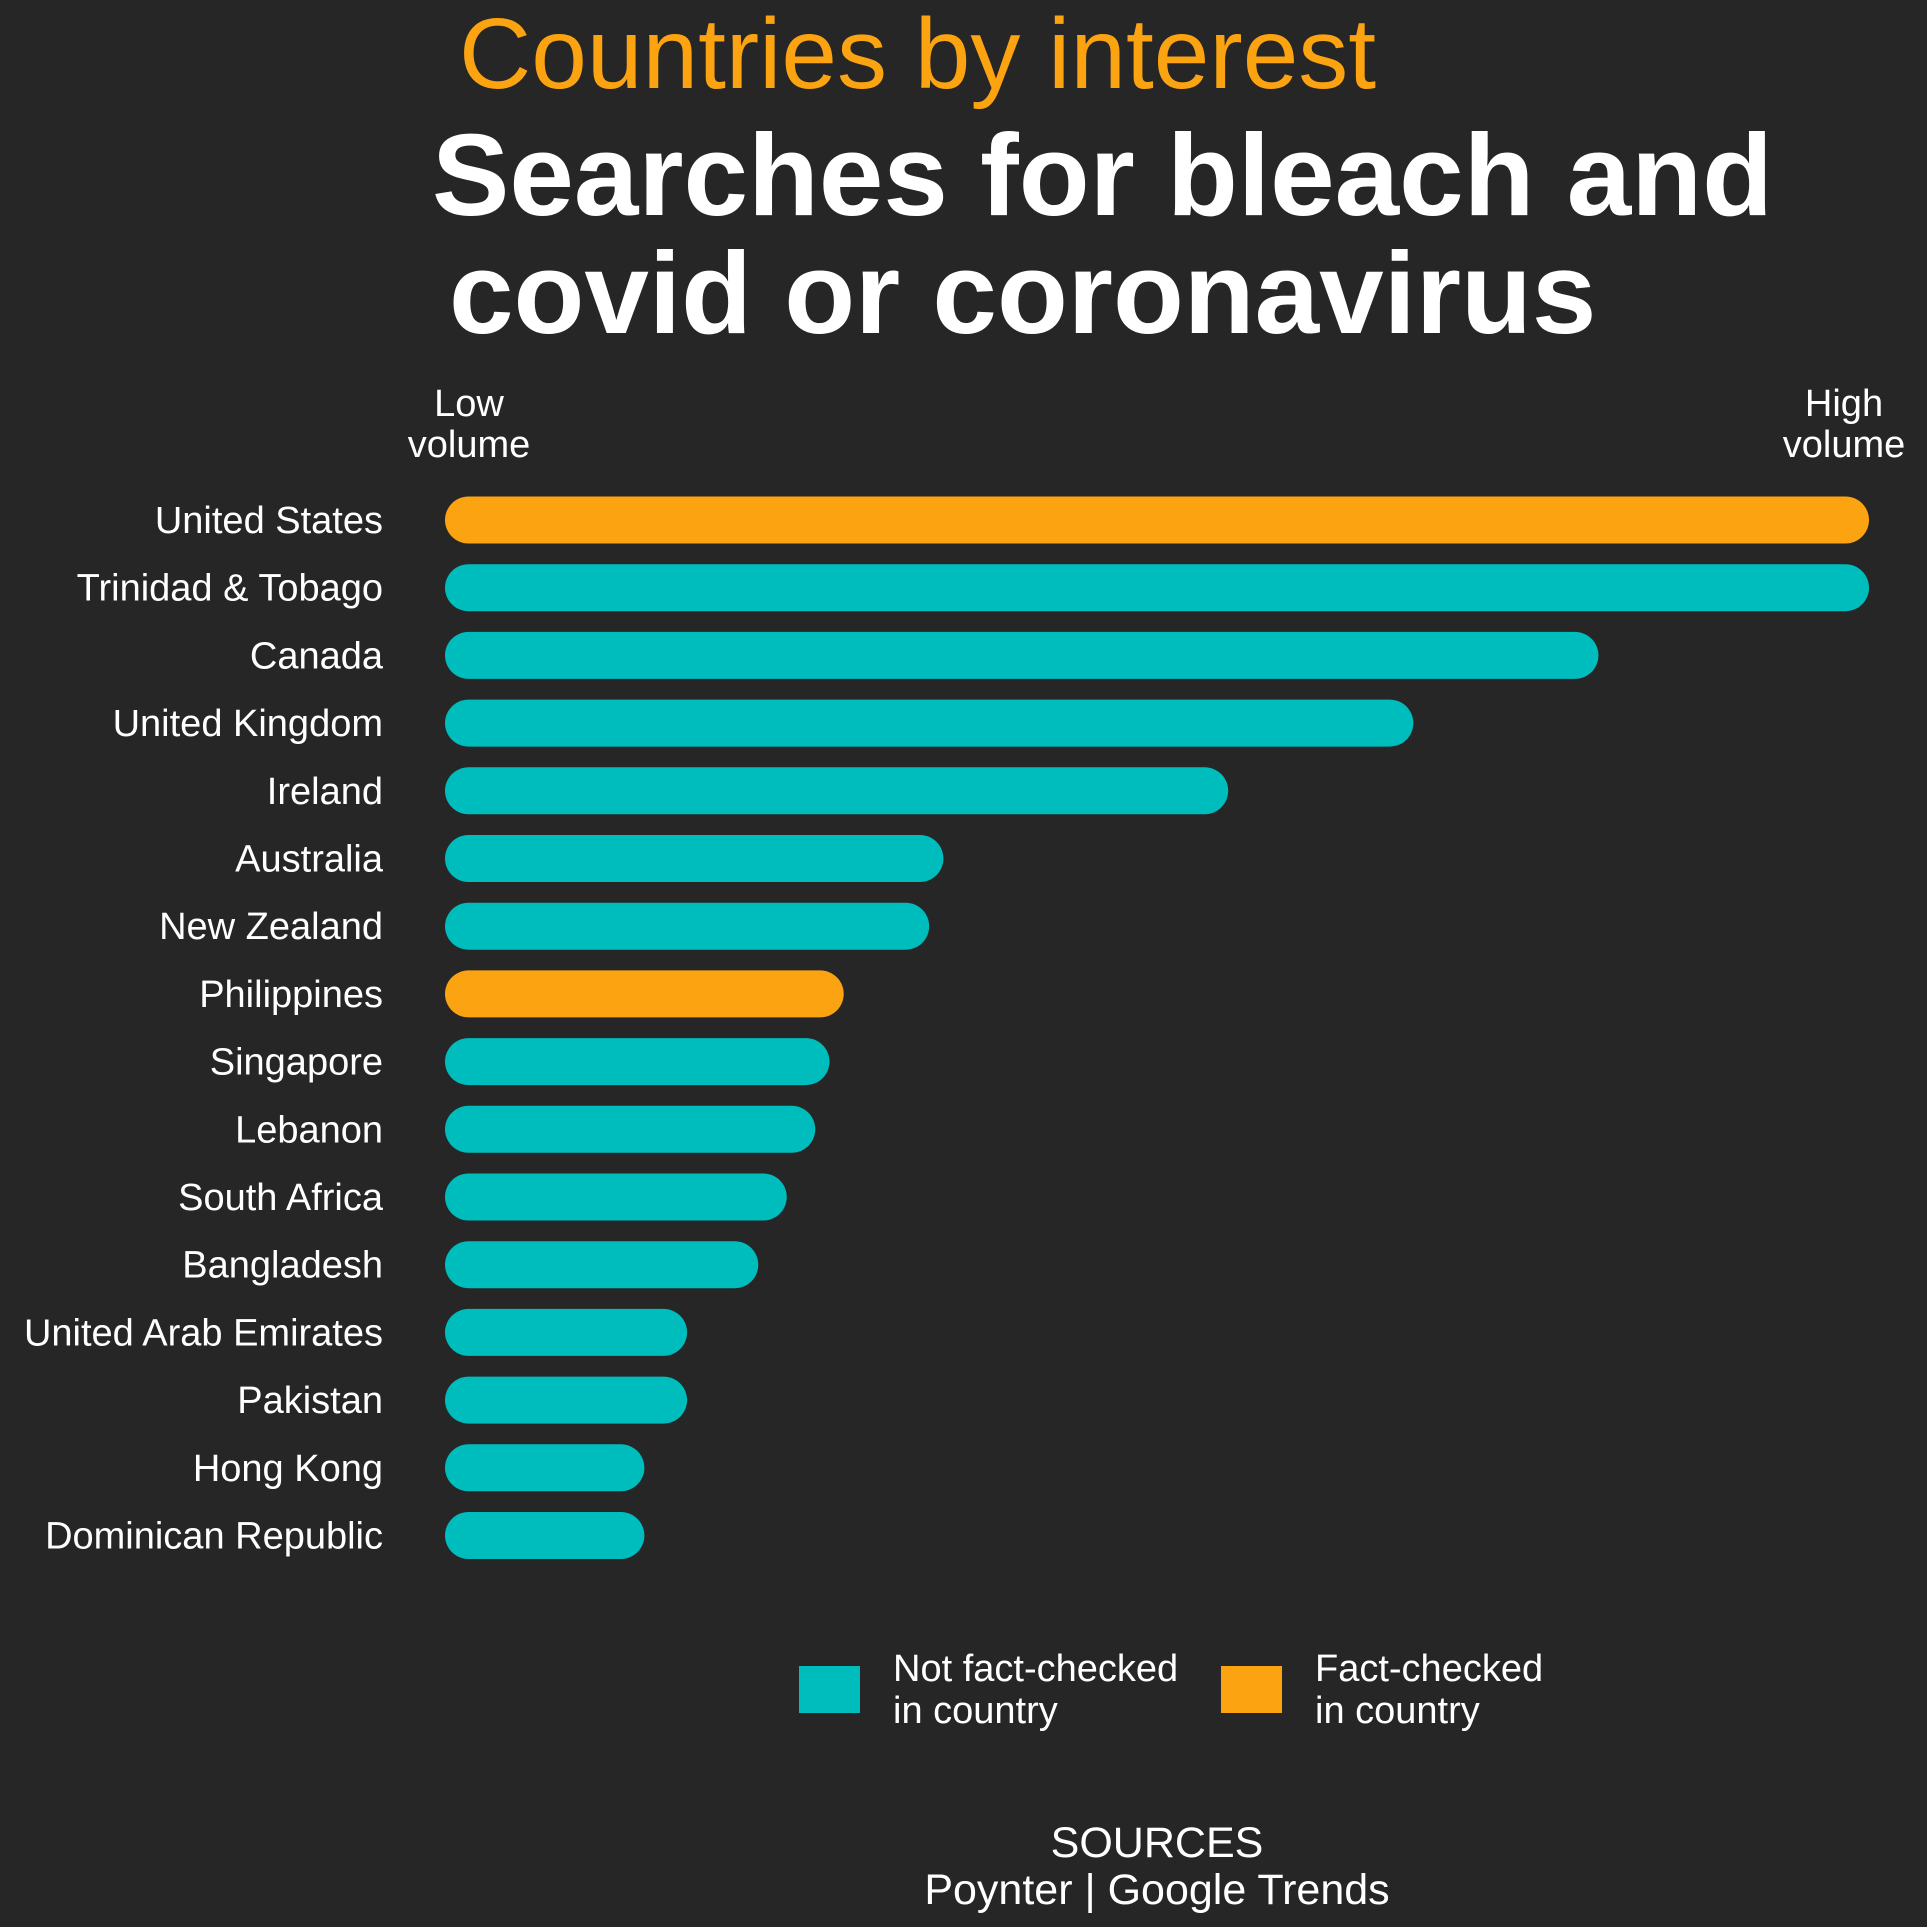 The height and width of the screenshot is (1927, 1927). What do you see at coordinates (203, 1333) in the screenshot?
I see `category-label: United Arab Emirates` at bounding box center [203, 1333].